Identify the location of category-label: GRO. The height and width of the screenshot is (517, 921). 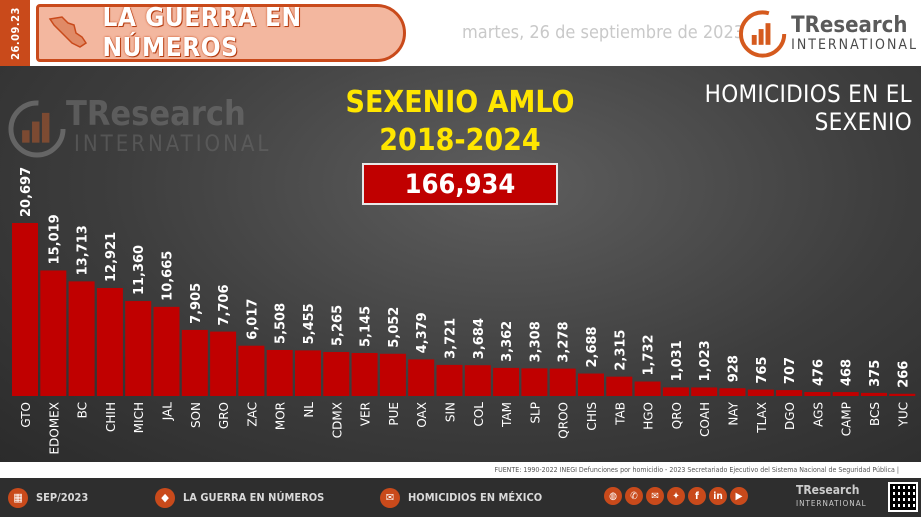
(224, 415).